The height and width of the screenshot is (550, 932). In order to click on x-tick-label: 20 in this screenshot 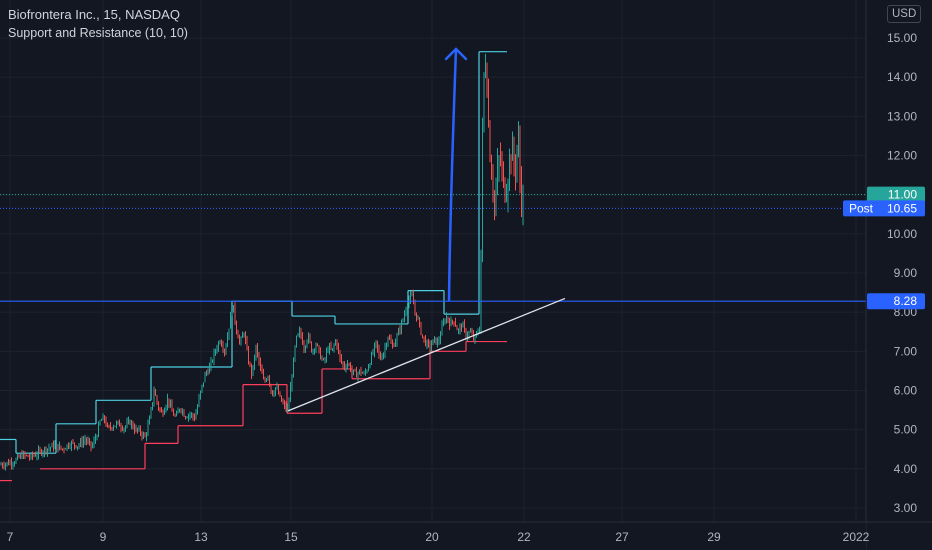, I will do `click(432, 537)`.